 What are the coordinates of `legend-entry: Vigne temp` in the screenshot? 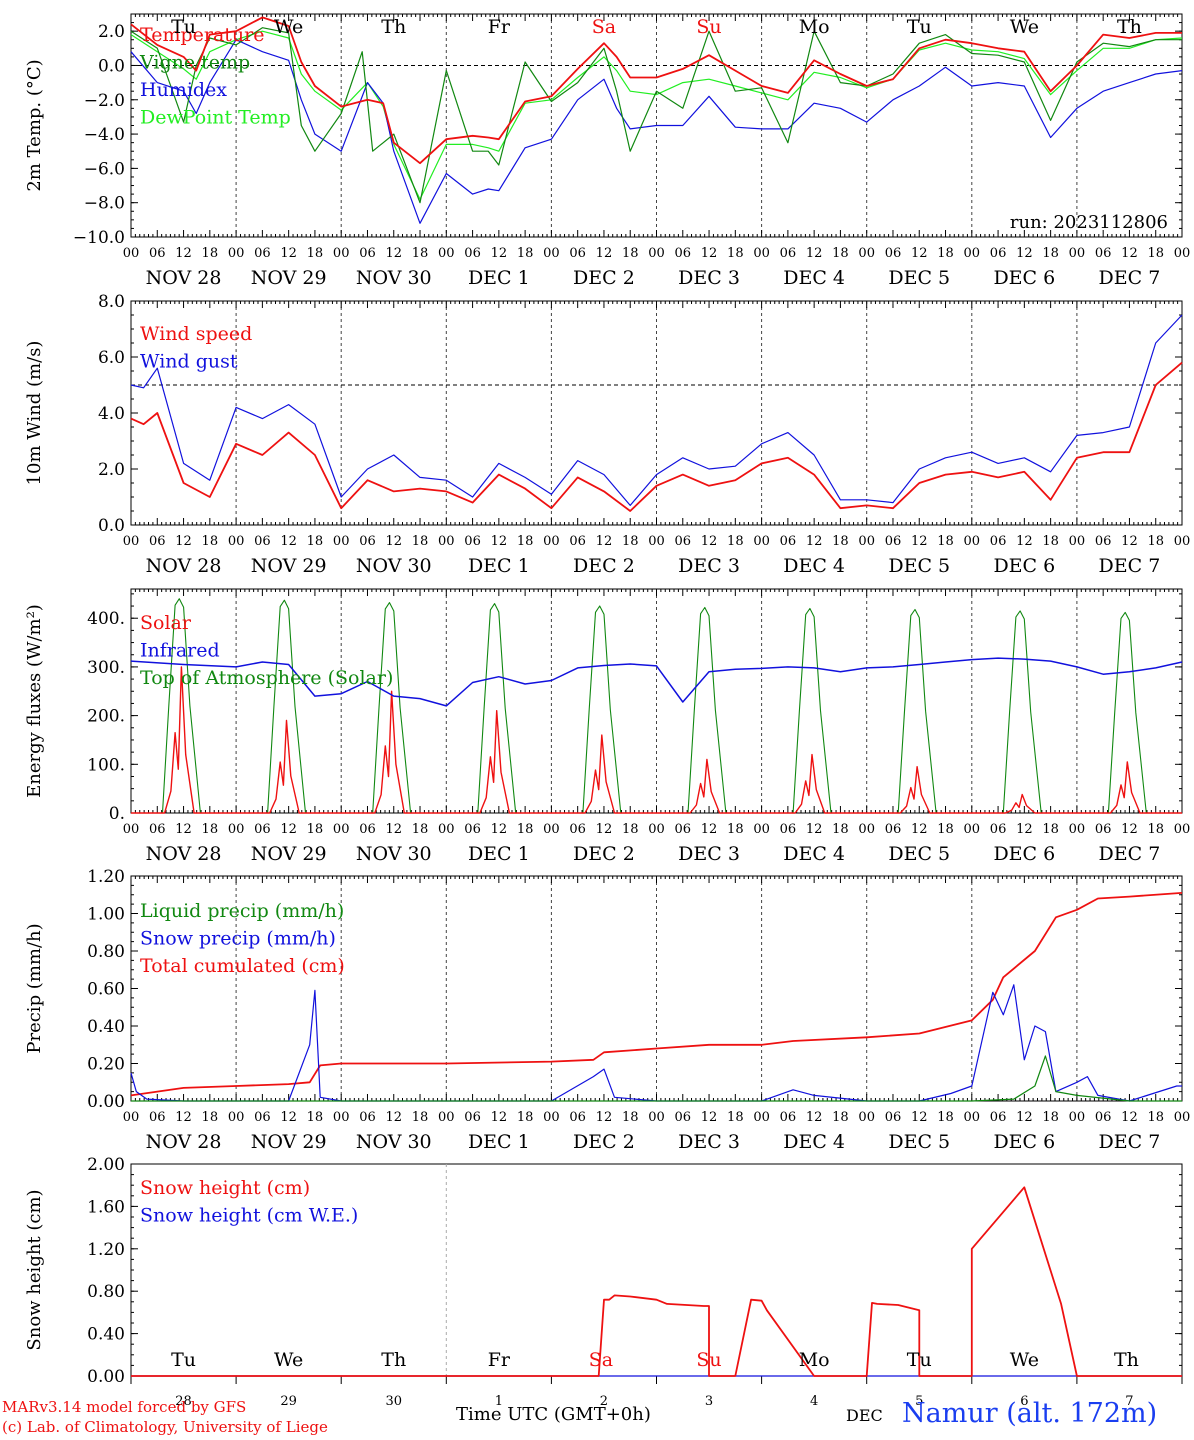 It's located at (194, 63).